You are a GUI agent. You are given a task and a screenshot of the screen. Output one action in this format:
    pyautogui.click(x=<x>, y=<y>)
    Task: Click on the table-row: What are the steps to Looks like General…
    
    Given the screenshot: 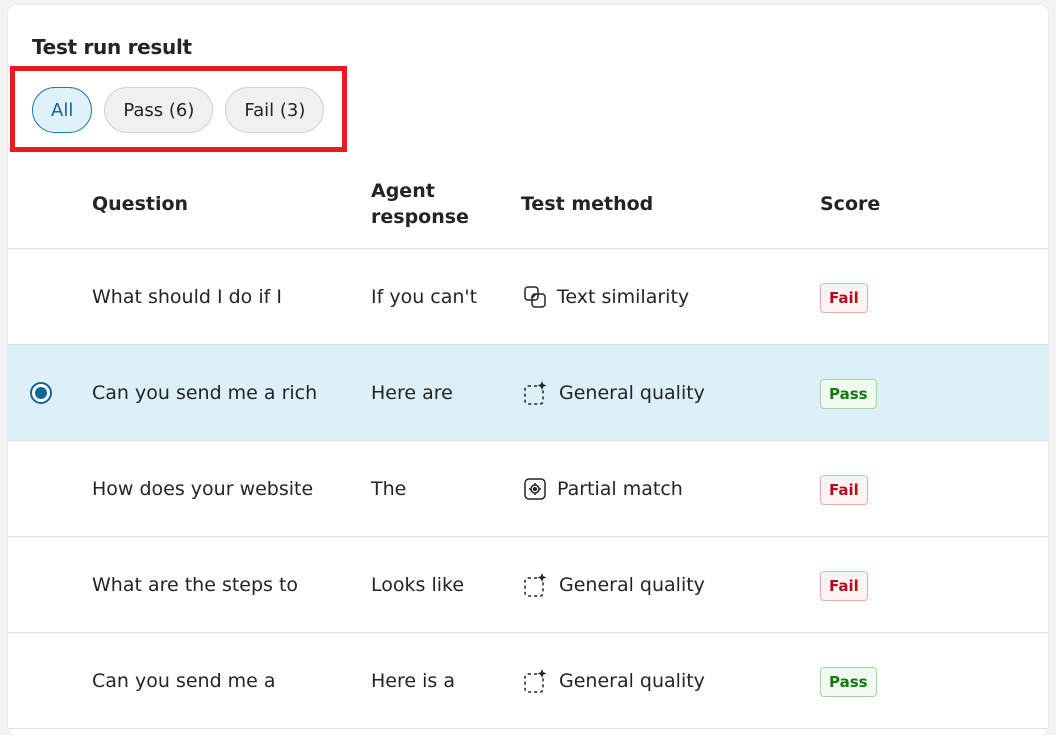 What is the action you would take?
    pyautogui.click(x=528, y=585)
    